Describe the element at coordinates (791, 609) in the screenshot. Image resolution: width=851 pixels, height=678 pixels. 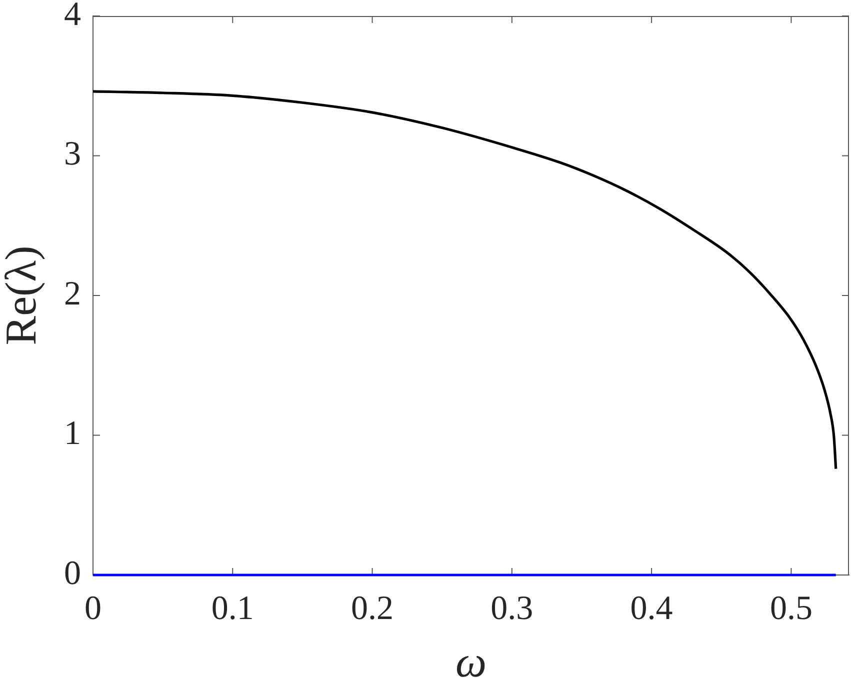
I see `x-tick-label: 0.5` at that location.